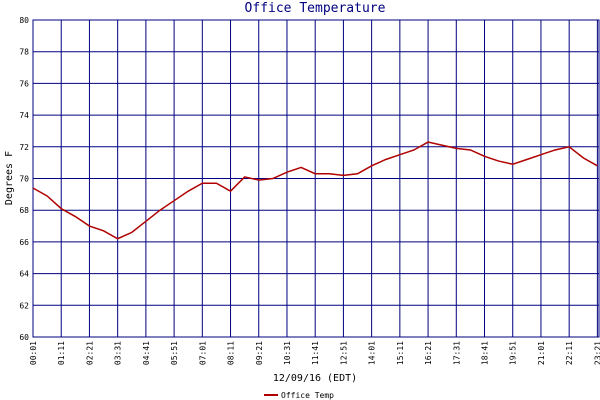  I want to click on y-tick-label: 60, so click(24, 337).